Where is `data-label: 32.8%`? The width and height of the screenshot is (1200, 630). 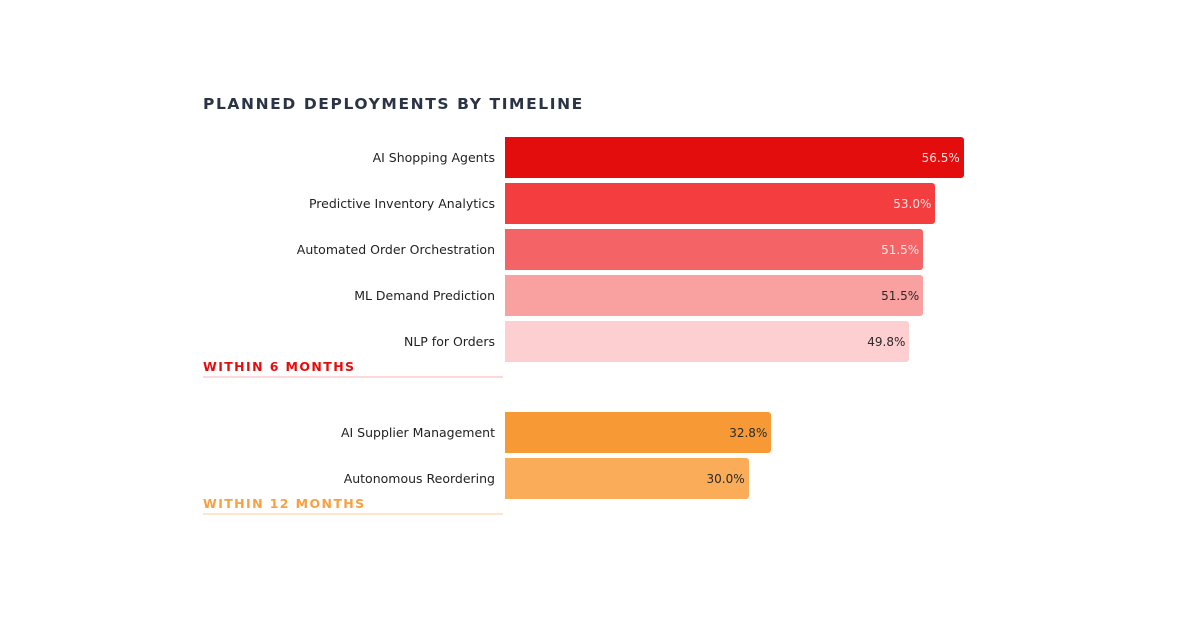
data-label: 32.8% is located at coordinates (748, 433).